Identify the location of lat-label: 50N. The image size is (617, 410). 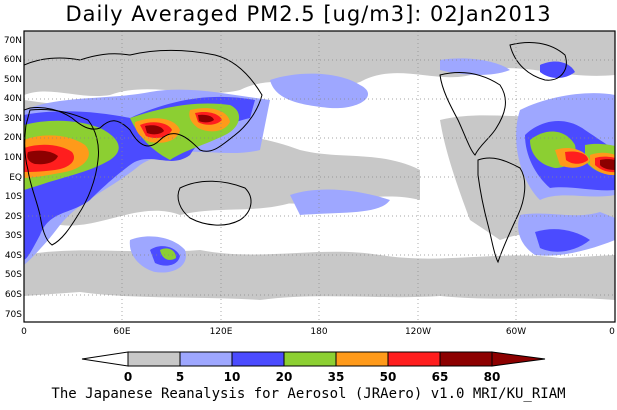
(13, 80).